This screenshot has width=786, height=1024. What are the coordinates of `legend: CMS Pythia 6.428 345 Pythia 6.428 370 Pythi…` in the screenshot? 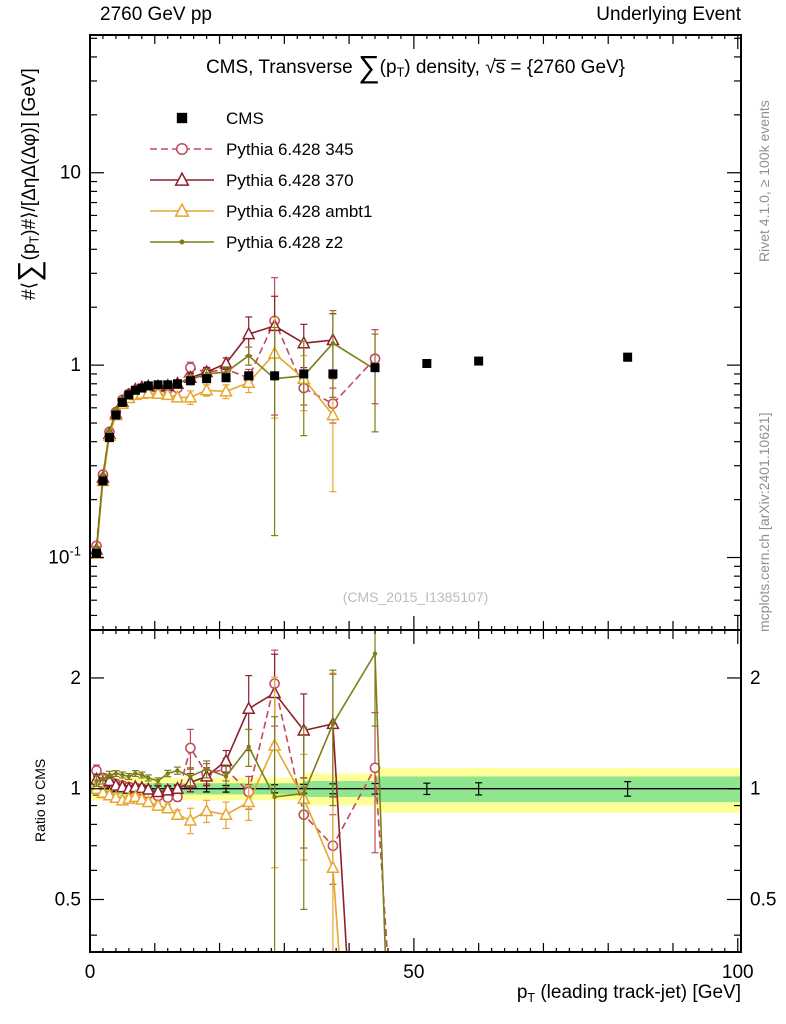 It's located at (261, 180).